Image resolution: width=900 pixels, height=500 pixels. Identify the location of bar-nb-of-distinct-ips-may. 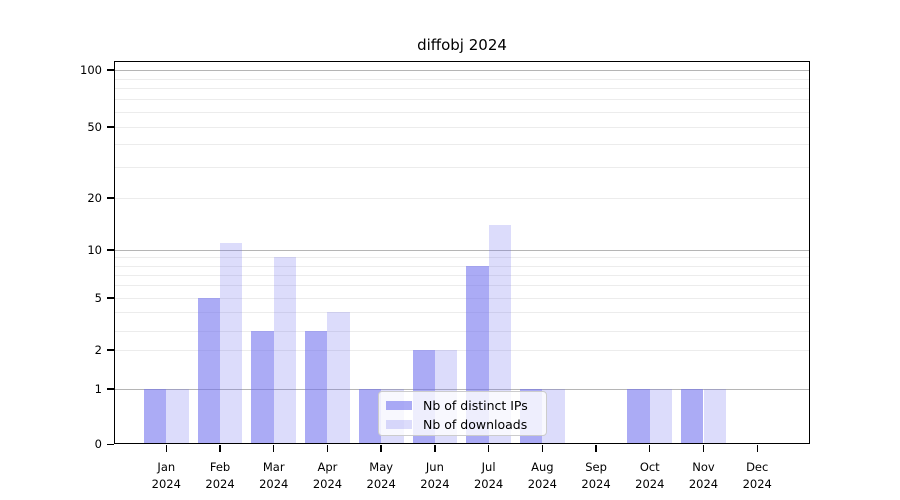
(370, 417).